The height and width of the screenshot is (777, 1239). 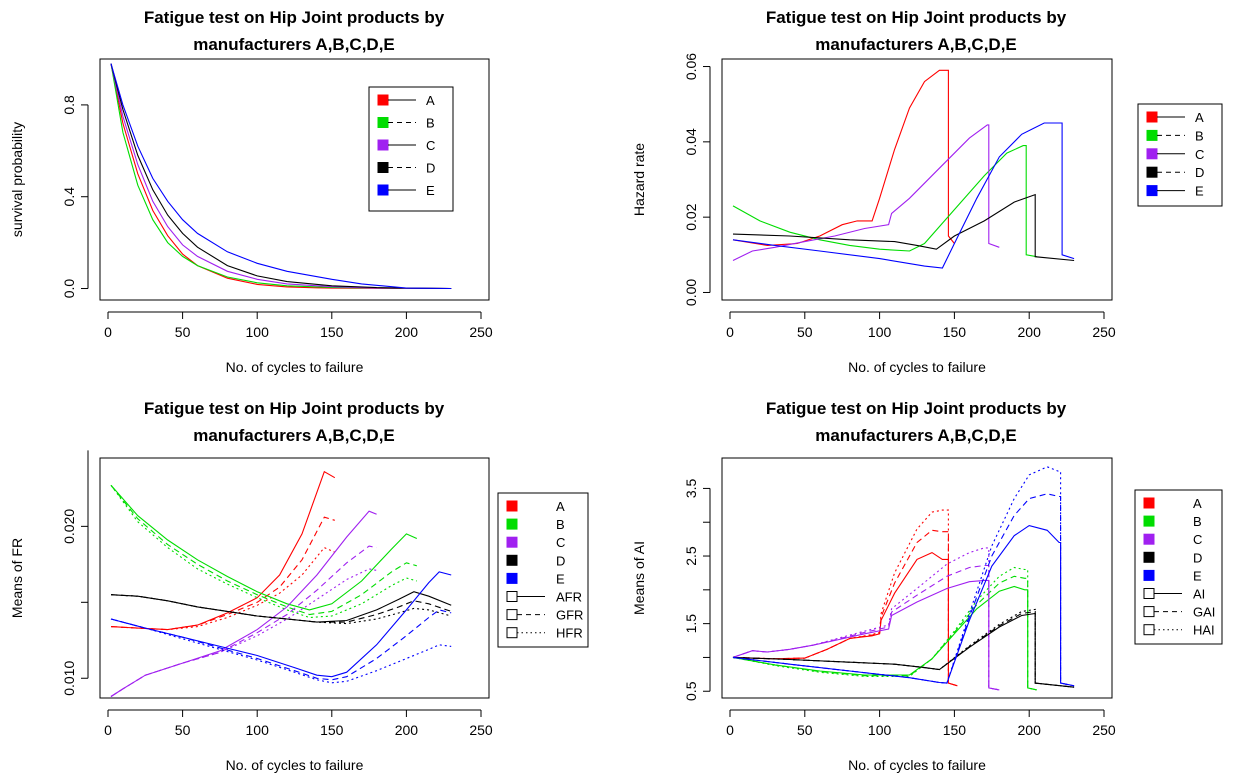 I want to click on series-line-b-ai, so click(x=884, y=638).